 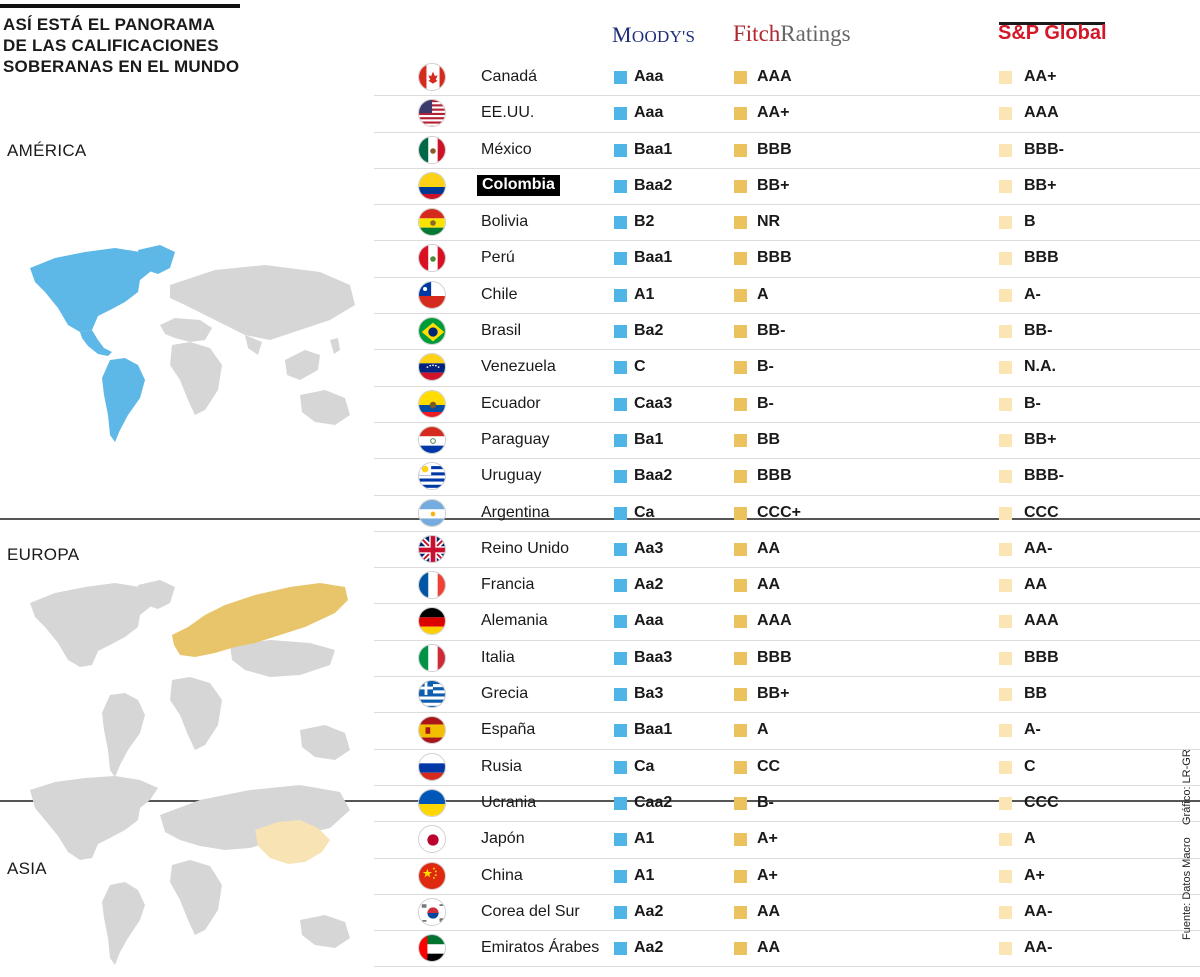 What do you see at coordinates (600, 519) in the screenshot?
I see `region-divider-europe` at bounding box center [600, 519].